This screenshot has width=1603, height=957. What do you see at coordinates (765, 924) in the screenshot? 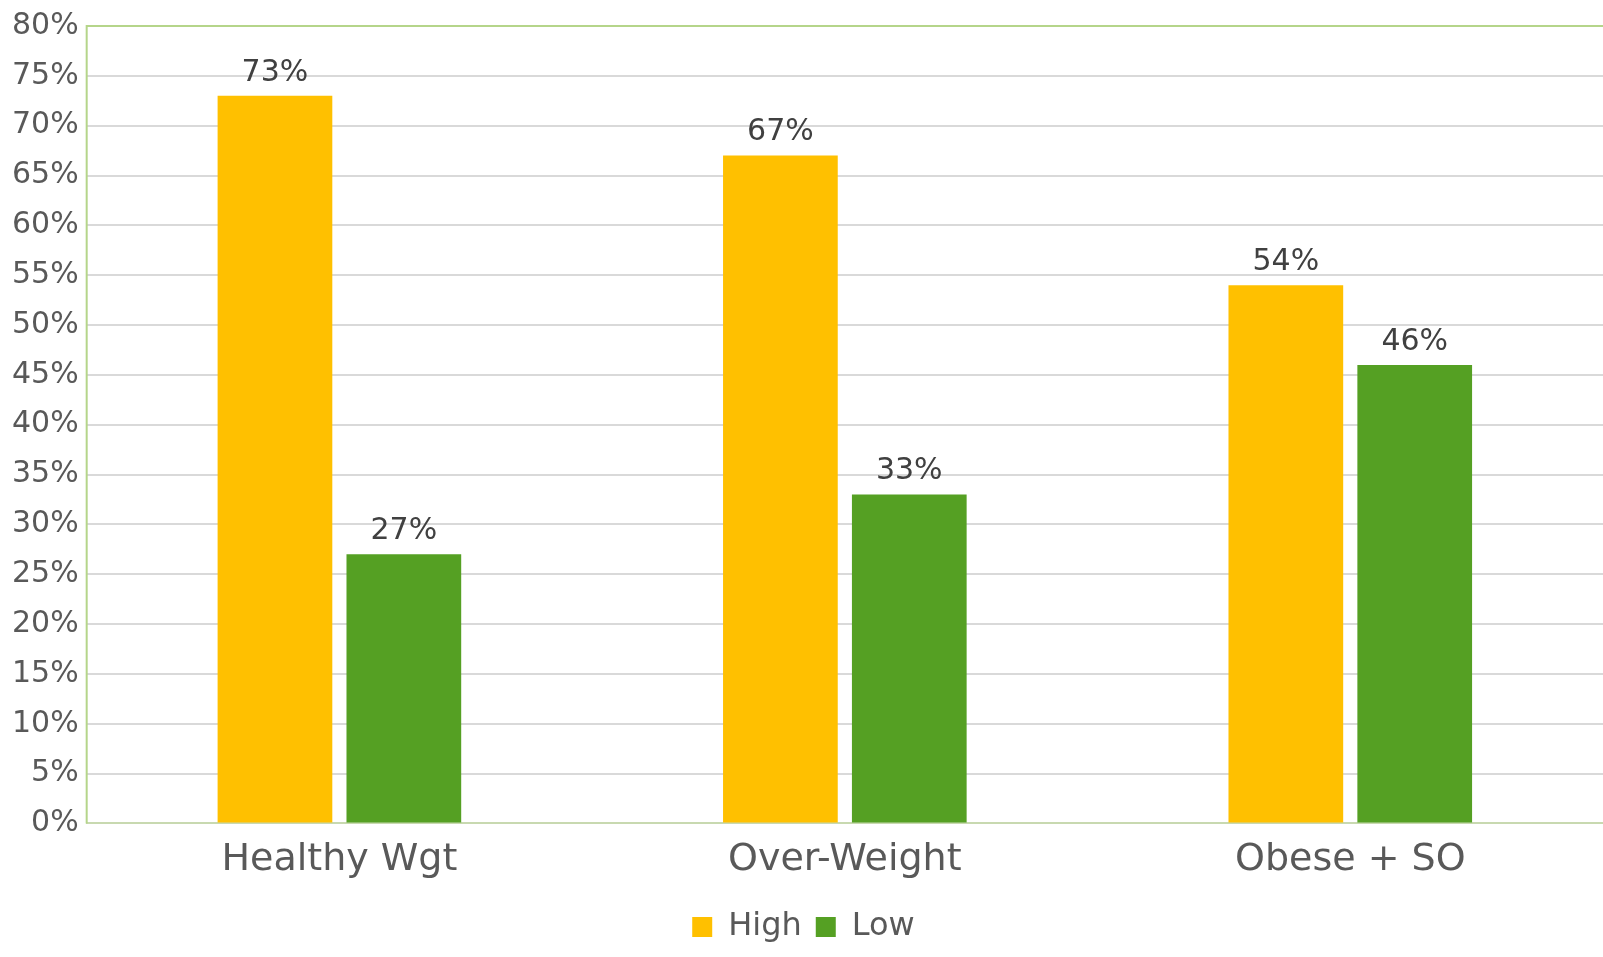
I see `legend-label: High` at bounding box center [765, 924].